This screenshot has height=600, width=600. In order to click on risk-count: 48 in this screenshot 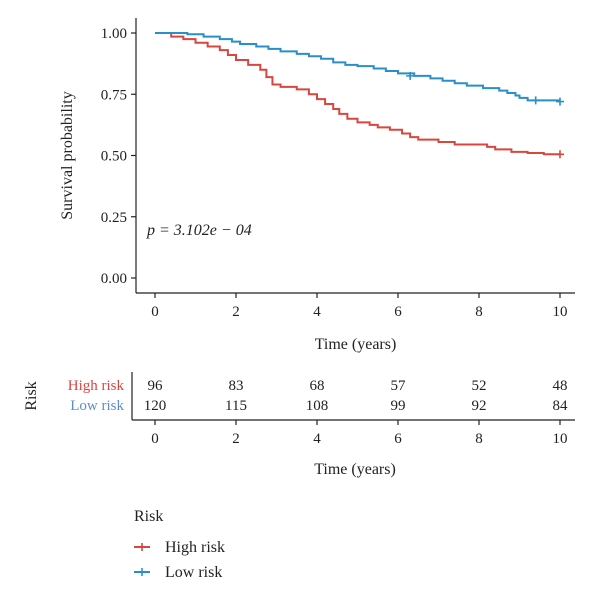, I will do `click(560, 386)`.